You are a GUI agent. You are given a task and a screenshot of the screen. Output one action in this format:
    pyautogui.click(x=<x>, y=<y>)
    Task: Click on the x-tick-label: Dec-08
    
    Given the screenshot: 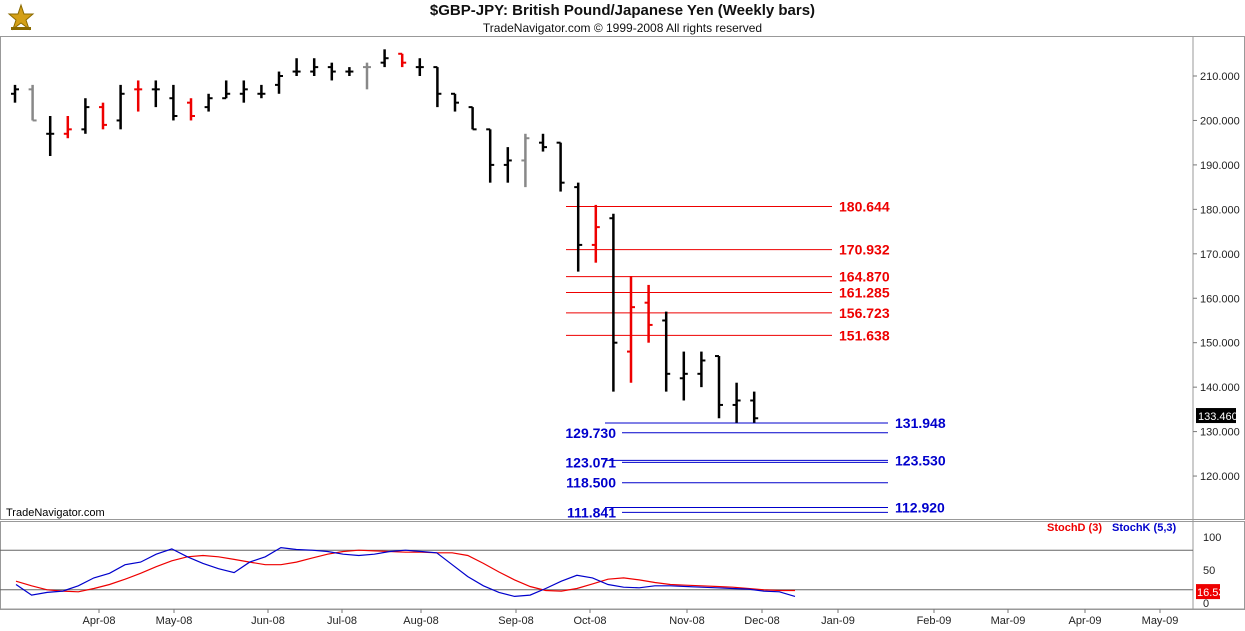 What is the action you would take?
    pyautogui.click(x=761, y=621)
    